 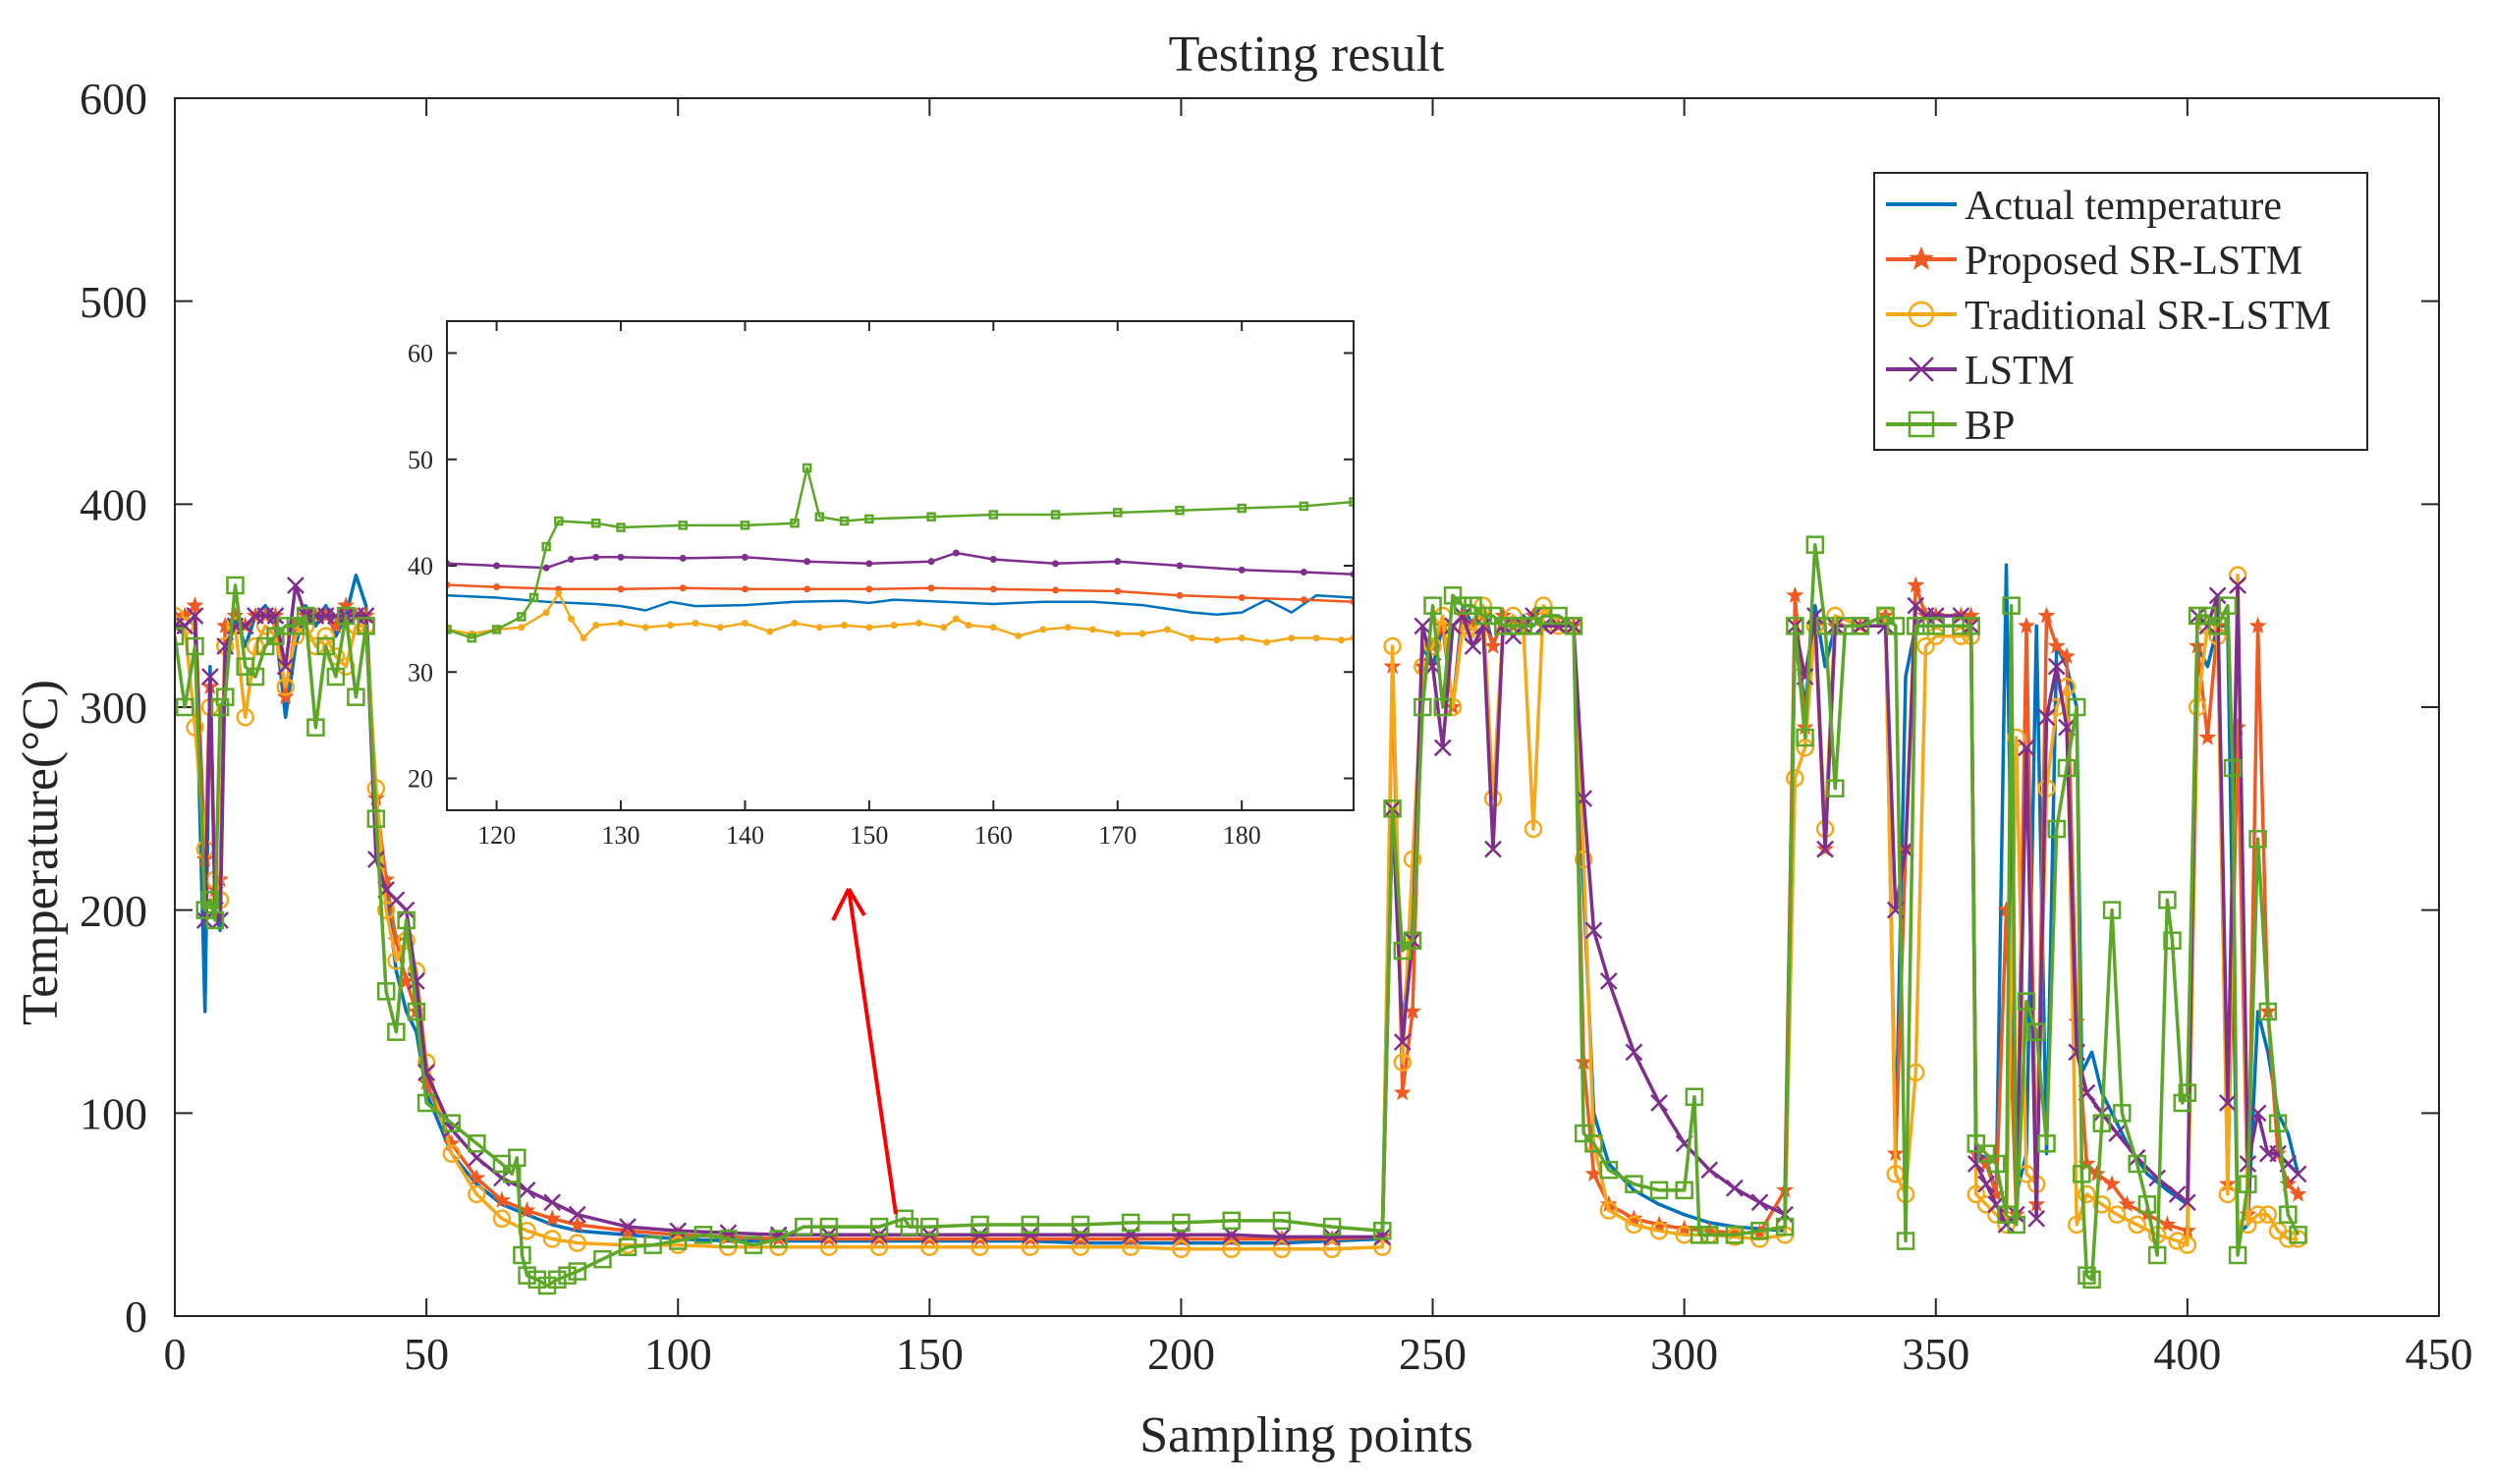 I want to click on legend-marker-traditional-sr-lstm, so click(x=1921, y=314).